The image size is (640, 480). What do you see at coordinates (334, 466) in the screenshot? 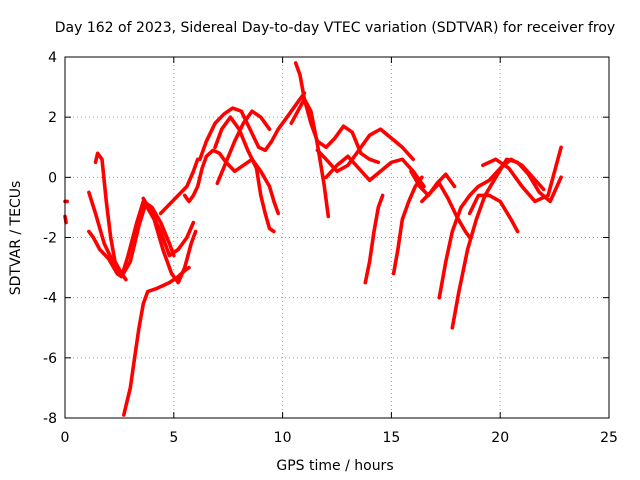
I see `x-axis-label: GPS time / hours` at bounding box center [334, 466].